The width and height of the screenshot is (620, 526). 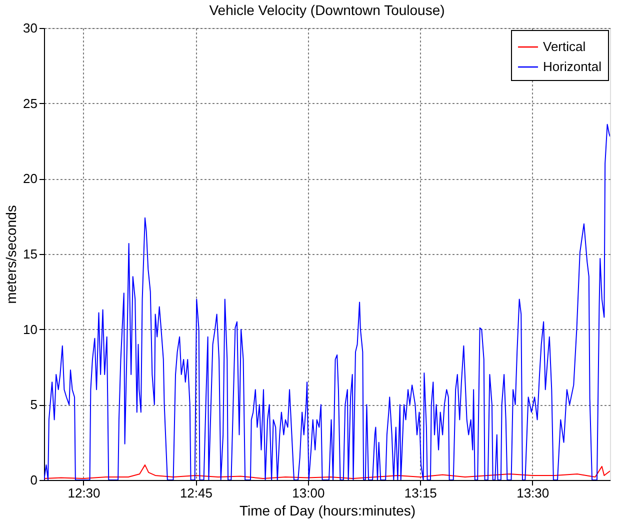 I want to click on y-tick-label: 25, so click(x=30, y=103).